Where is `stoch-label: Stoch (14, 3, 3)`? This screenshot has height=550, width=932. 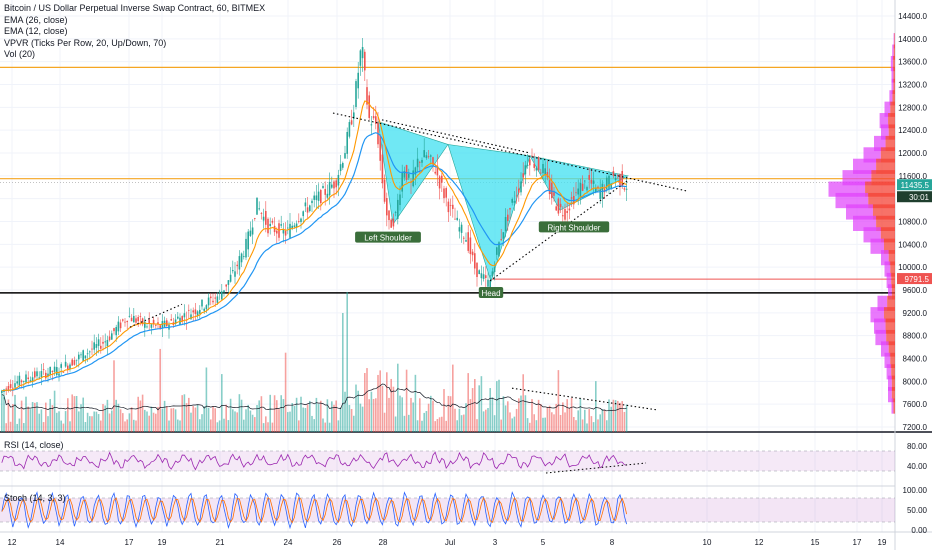 stoch-label: Stoch (14, 3, 3) is located at coordinates (35, 498).